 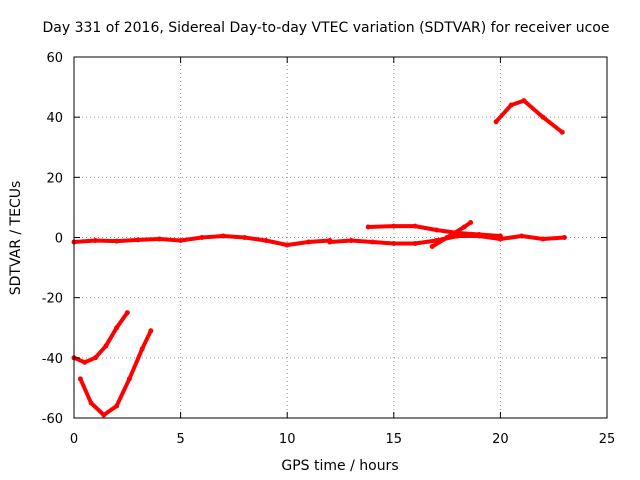 I want to click on series-line-arc-top, so click(x=529, y=116).